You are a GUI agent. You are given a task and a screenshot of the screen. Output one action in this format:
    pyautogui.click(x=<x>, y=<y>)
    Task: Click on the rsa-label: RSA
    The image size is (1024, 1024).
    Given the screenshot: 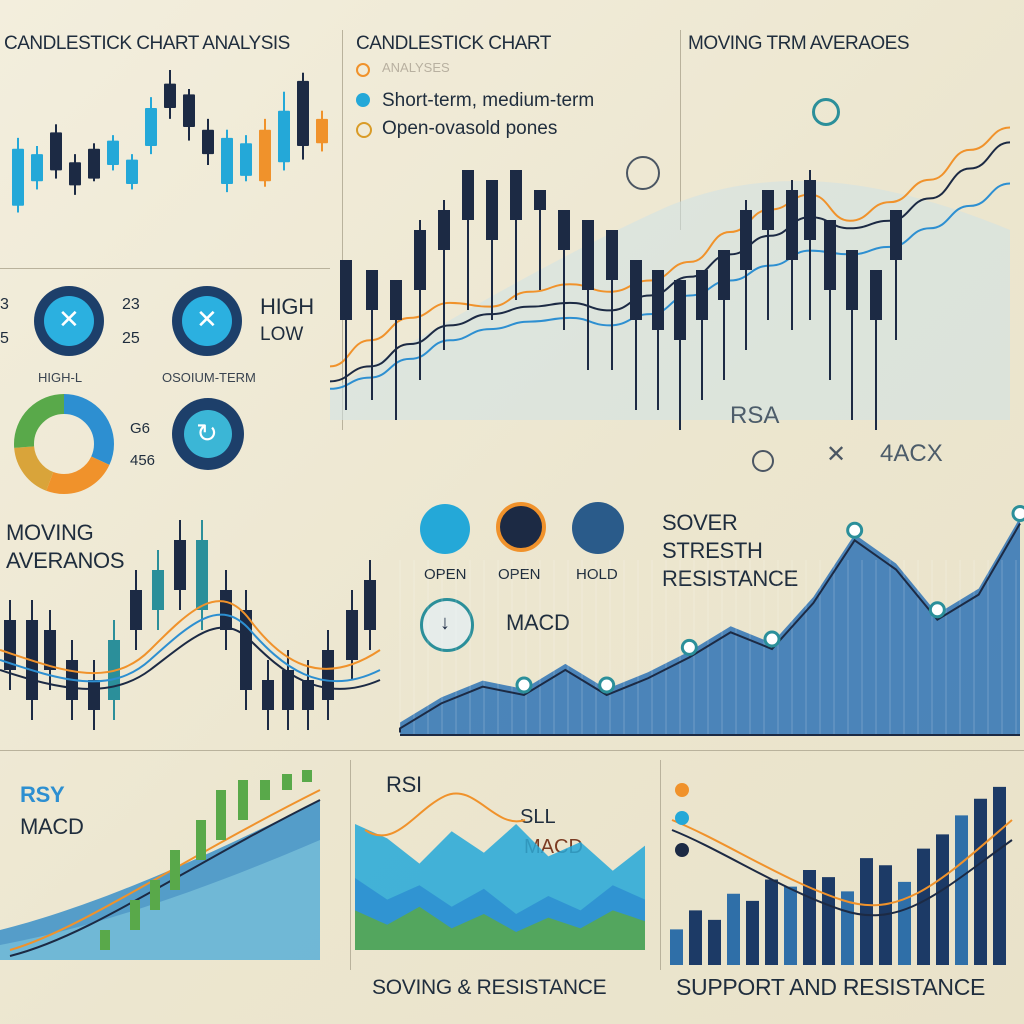 What is the action you would take?
    pyautogui.click(x=755, y=415)
    